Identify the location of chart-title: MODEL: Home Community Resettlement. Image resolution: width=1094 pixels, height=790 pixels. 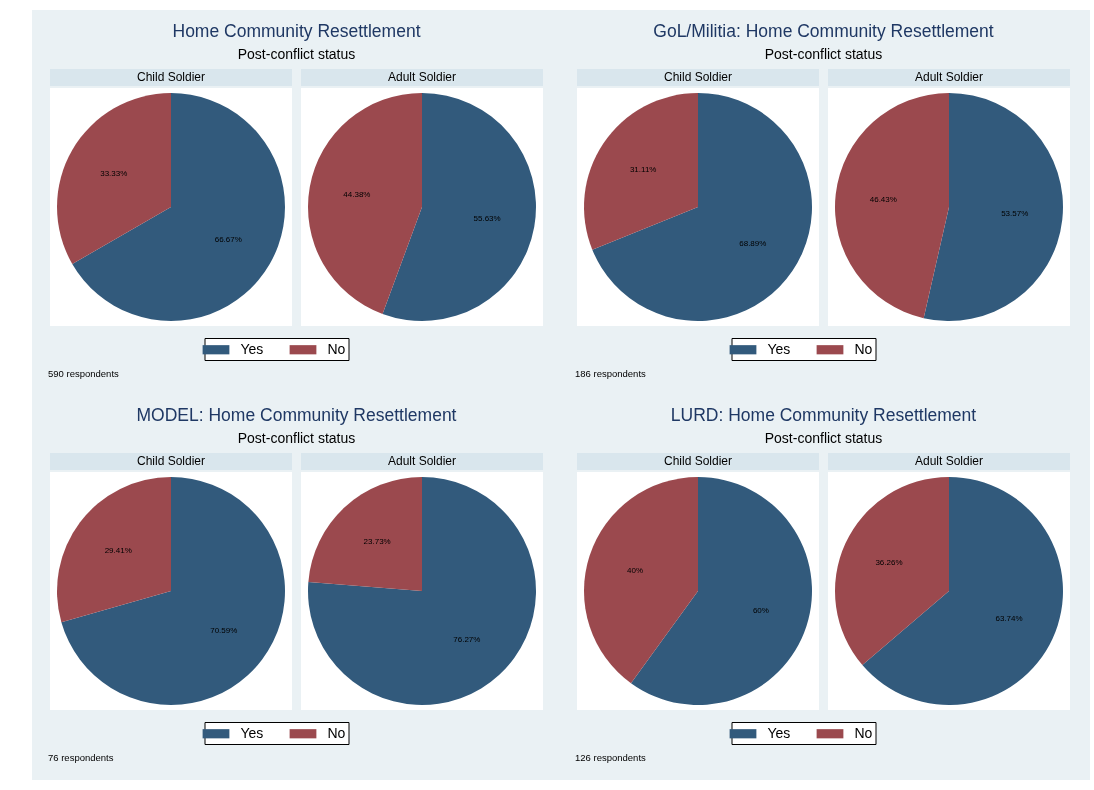
(296, 415).